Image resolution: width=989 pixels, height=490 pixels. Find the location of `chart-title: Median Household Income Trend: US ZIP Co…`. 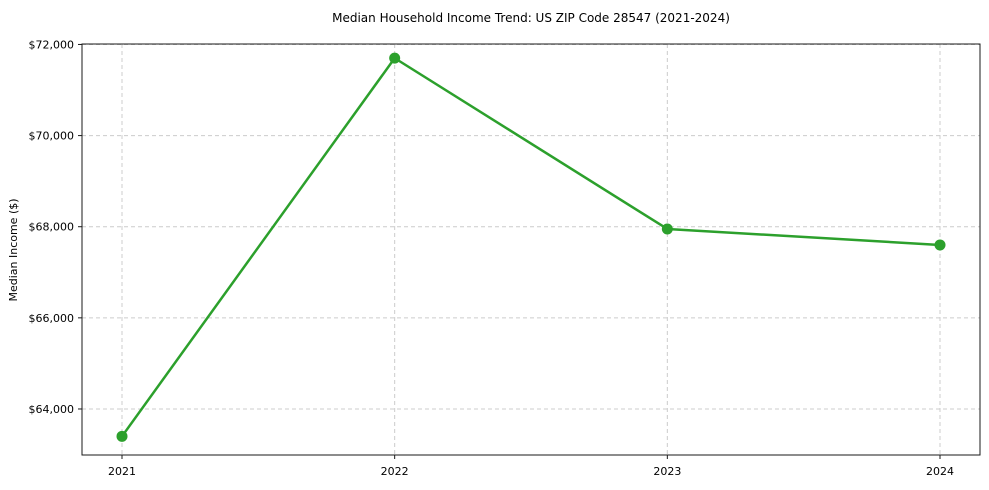

chart-title: Median Household Income Trend: US ZIP Co… is located at coordinates (531, 18).